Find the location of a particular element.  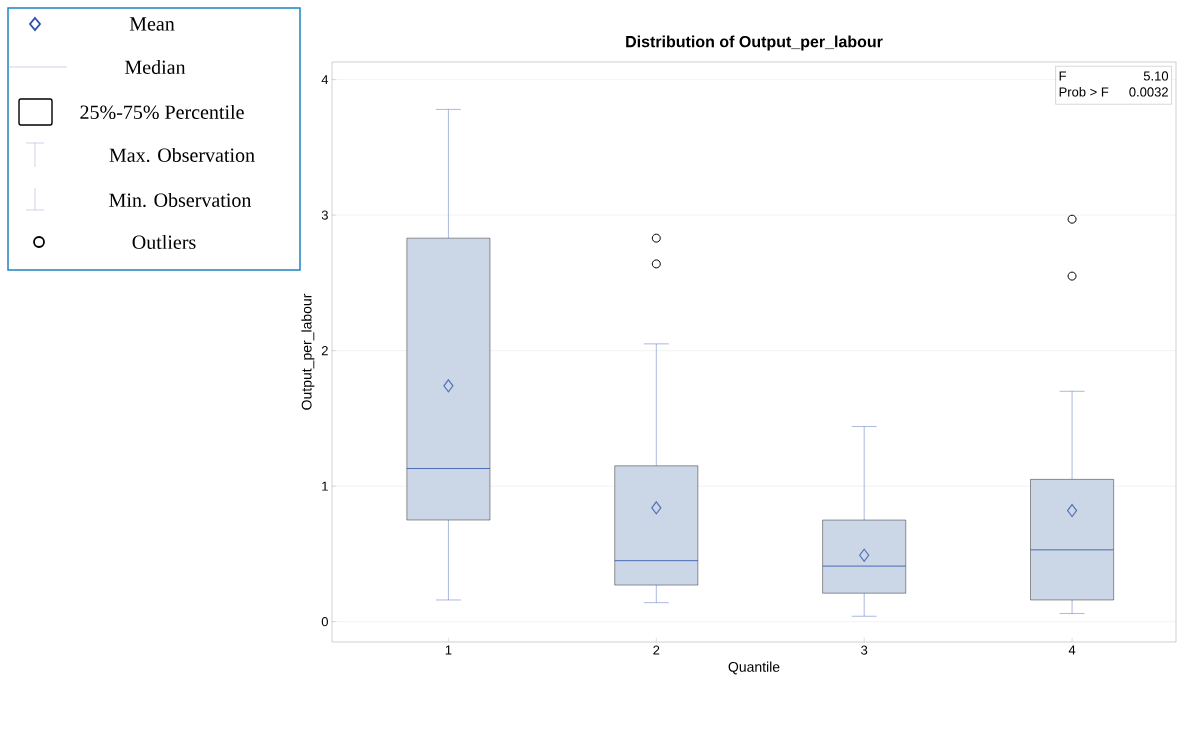

annotation: 0.0032 is located at coordinates (1148, 92).